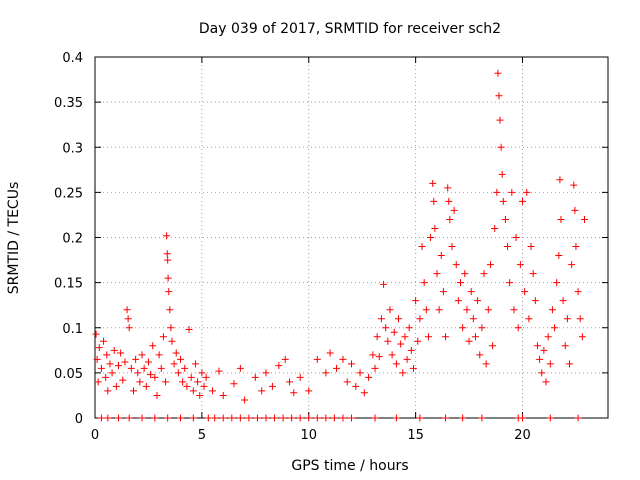 The height and width of the screenshot is (480, 640). Describe the element at coordinates (202, 435) in the screenshot. I see `x-tick-label: 5` at that location.